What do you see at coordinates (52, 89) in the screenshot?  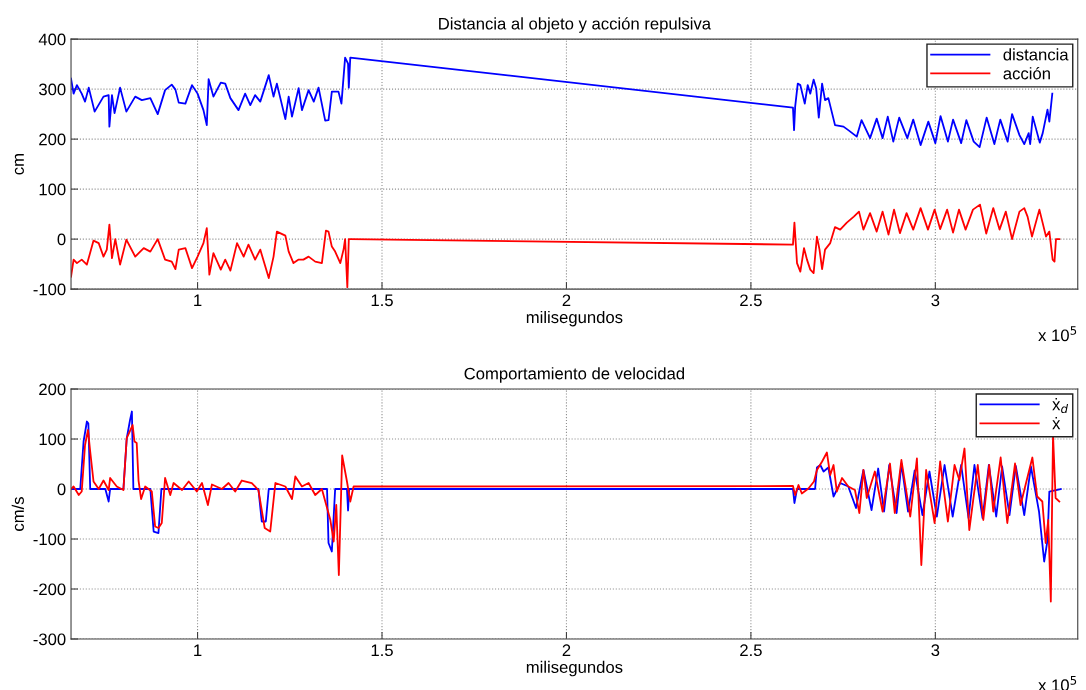 I see `y-tick-label: 300` at bounding box center [52, 89].